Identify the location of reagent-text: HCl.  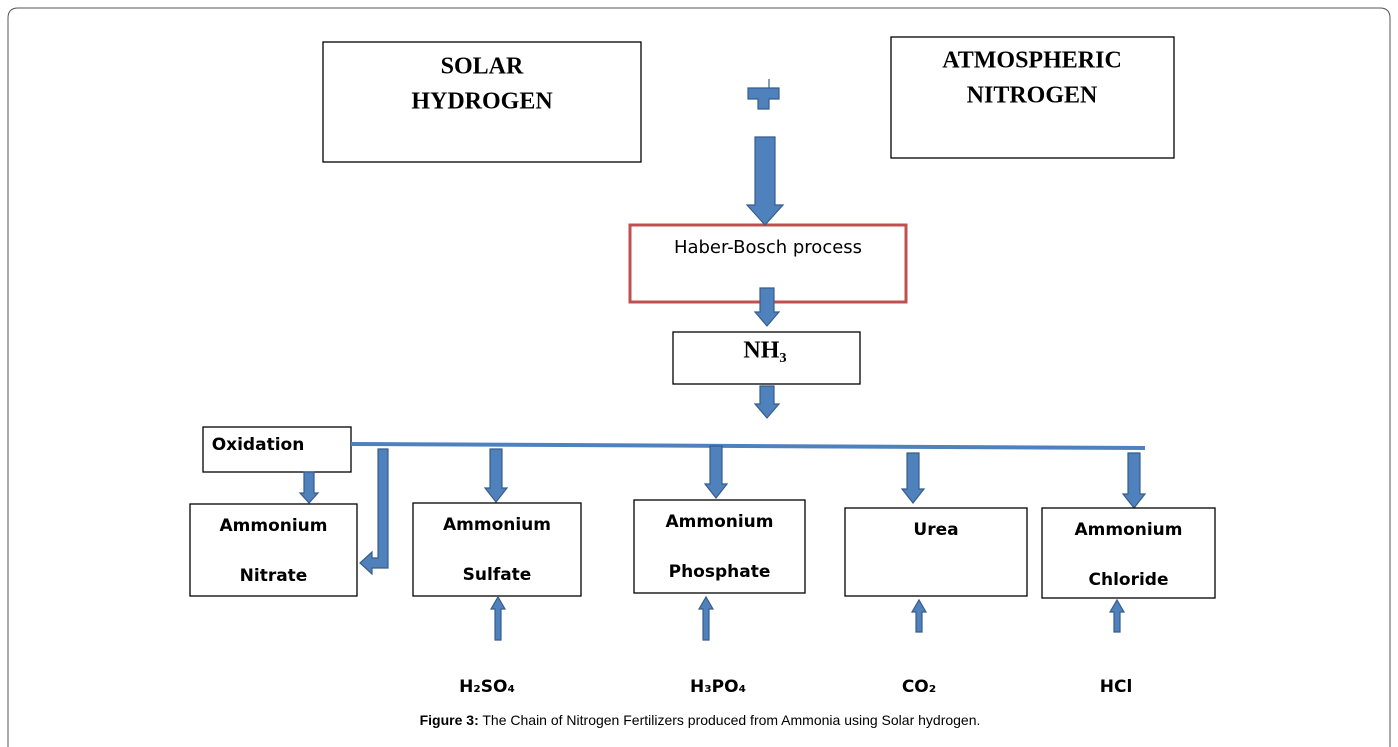
(1116, 687).